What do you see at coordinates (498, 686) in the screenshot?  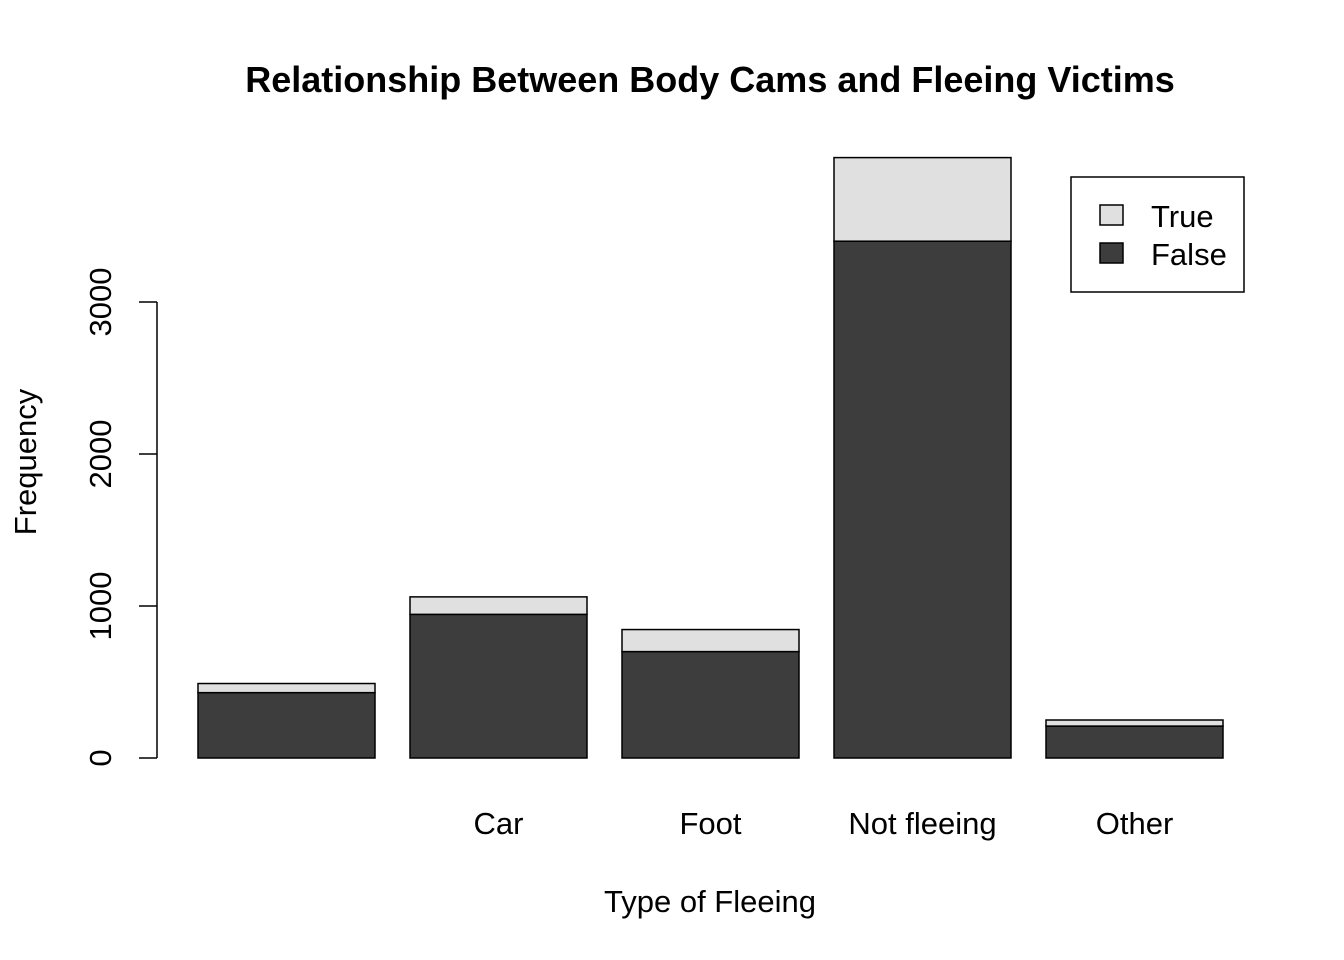 I see `bar-car-false` at bounding box center [498, 686].